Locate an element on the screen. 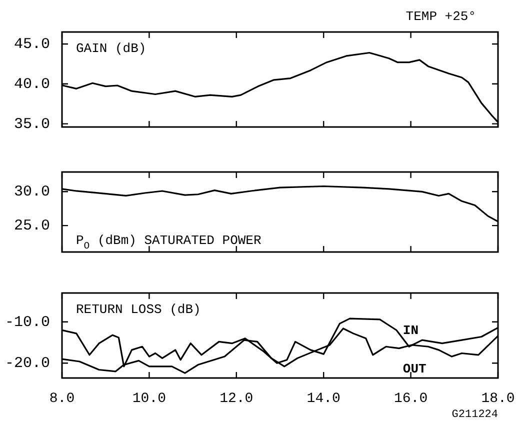 The height and width of the screenshot is (423, 520). text: GAIN (dB) is located at coordinates (111, 48).